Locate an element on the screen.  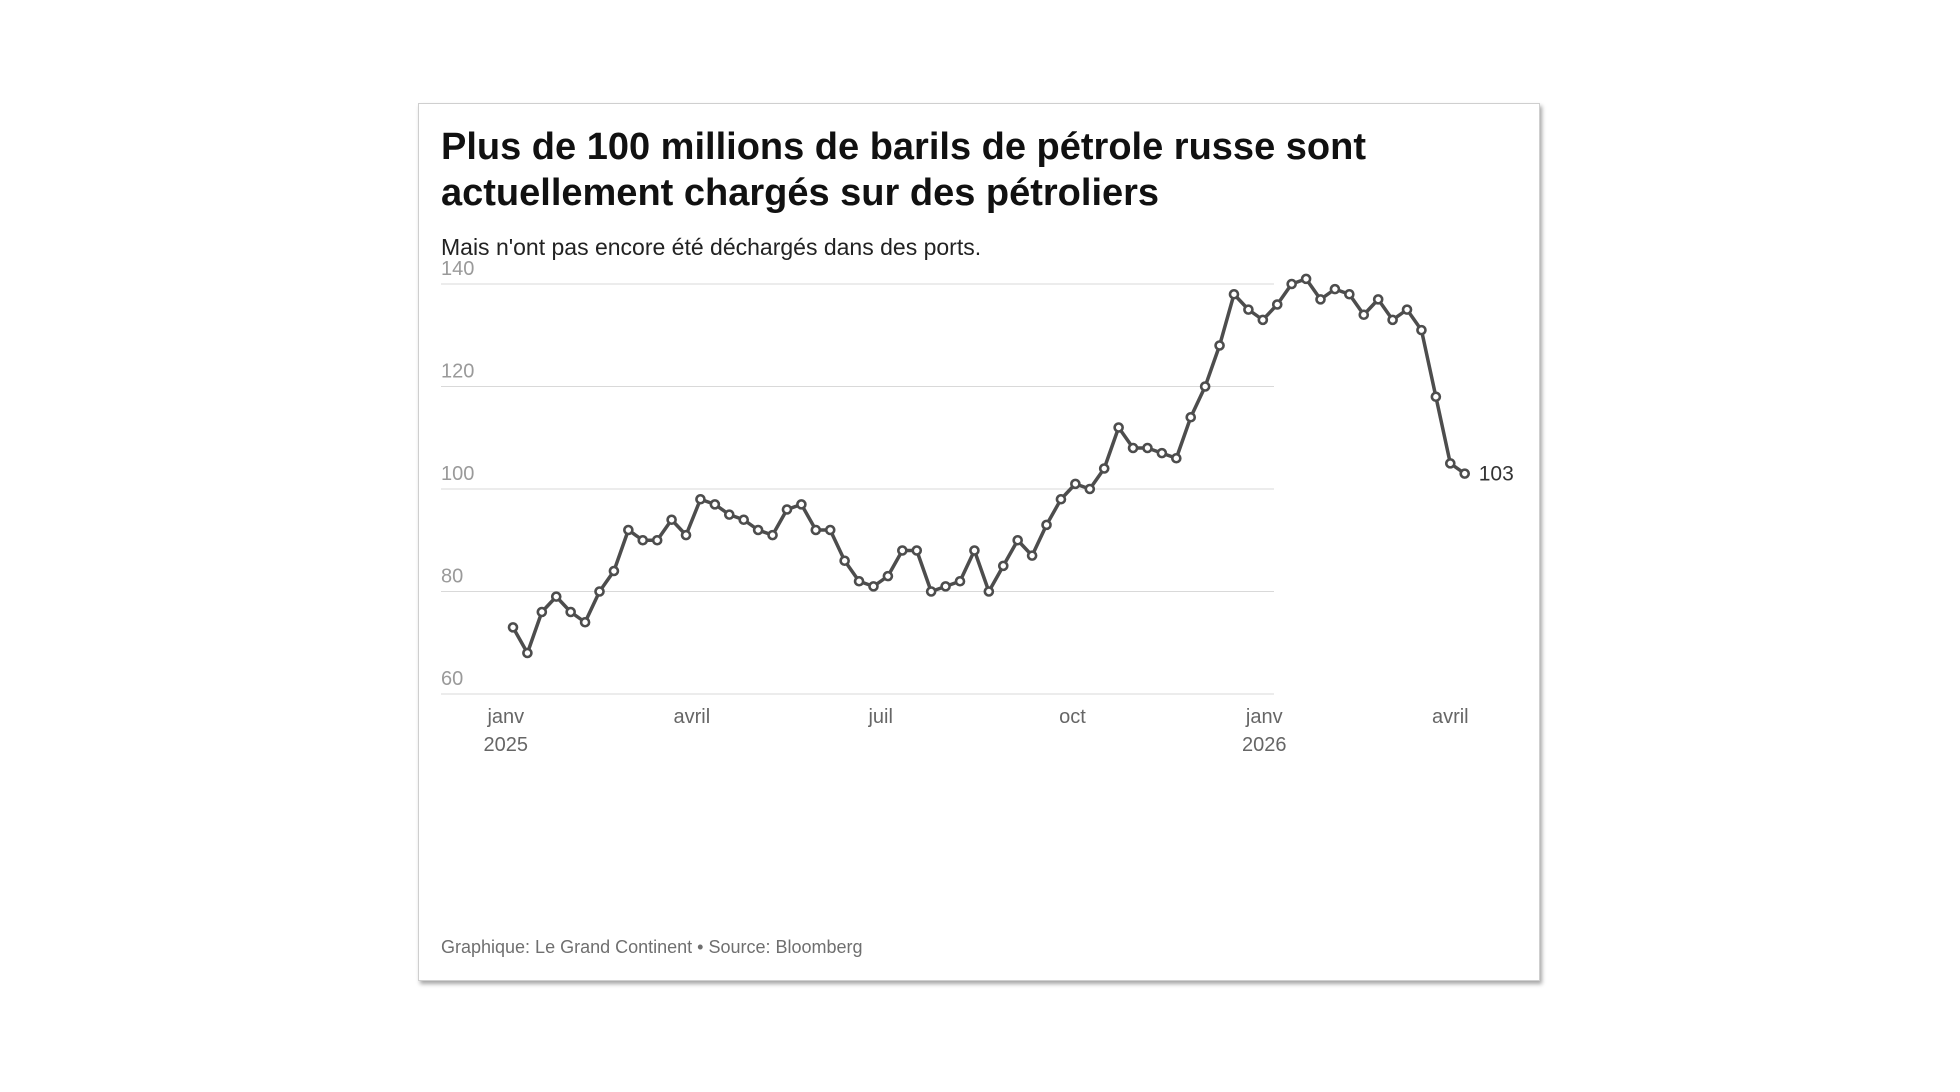
x-axis-ticks: janv 2025 avril juil oct janv 2026 avril is located at coordinates (976, 731).